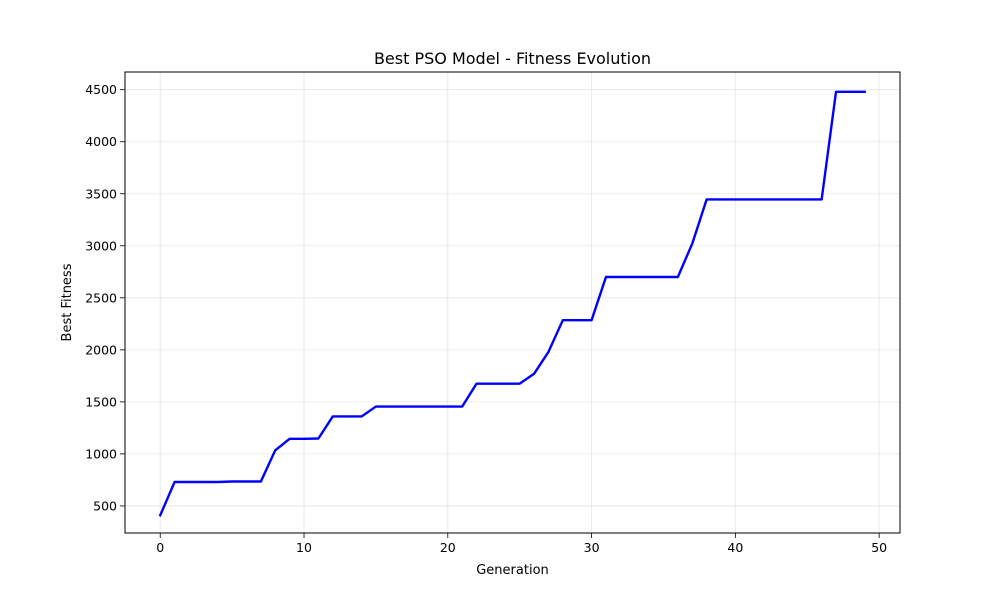 This screenshot has width=1000, height=600. What do you see at coordinates (101, 141) in the screenshot?
I see `y-tick-label: 4000` at bounding box center [101, 141].